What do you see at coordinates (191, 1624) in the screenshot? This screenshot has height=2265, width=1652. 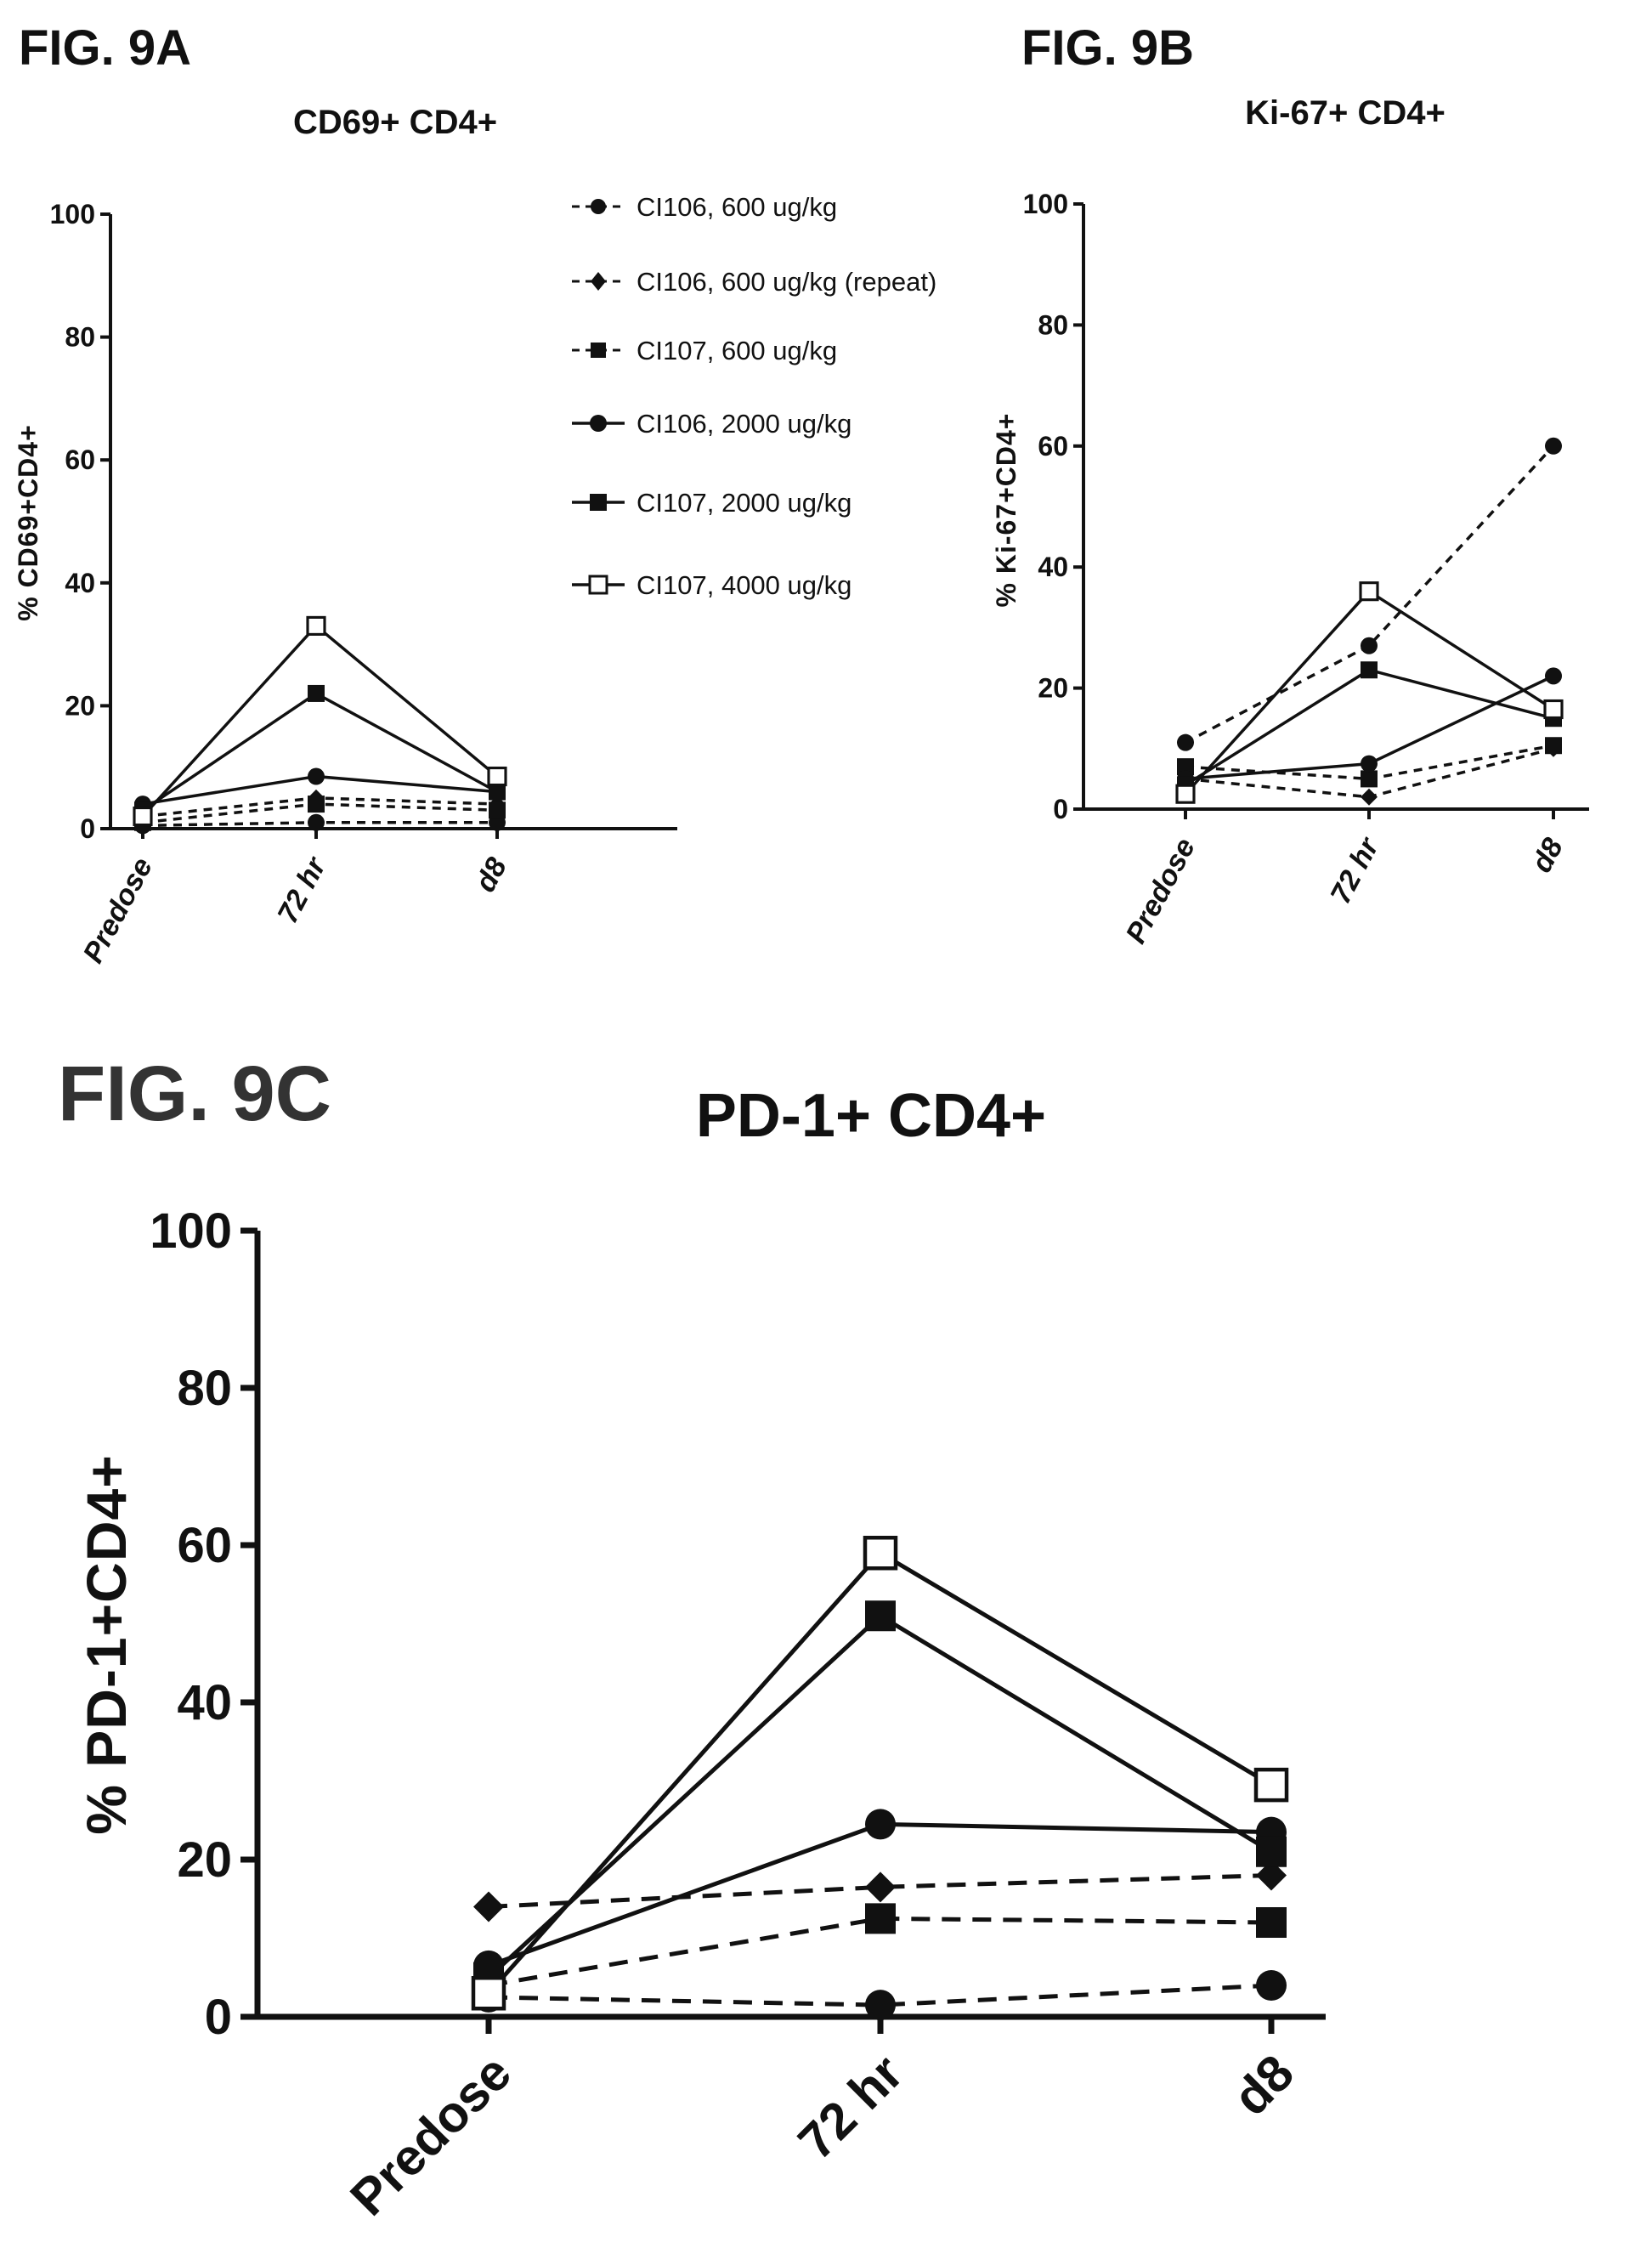 I see `y-tick-labels-9c: 0 20 40 60 80 100` at bounding box center [191, 1624].